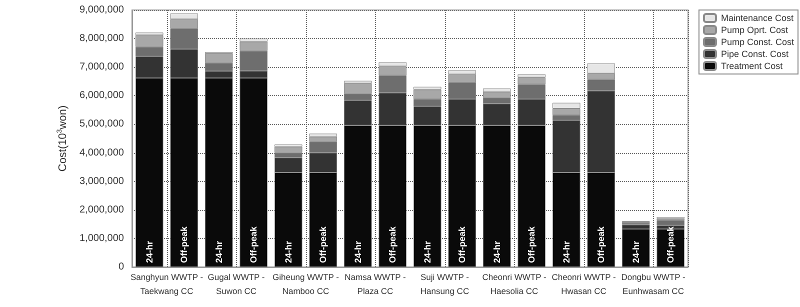 The width and height of the screenshot is (800, 307). What do you see at coordinates (306, 284) in the screenshot?
I see `text: Giheung WWTP - Namboo CC` at bounding box center [306, 284].